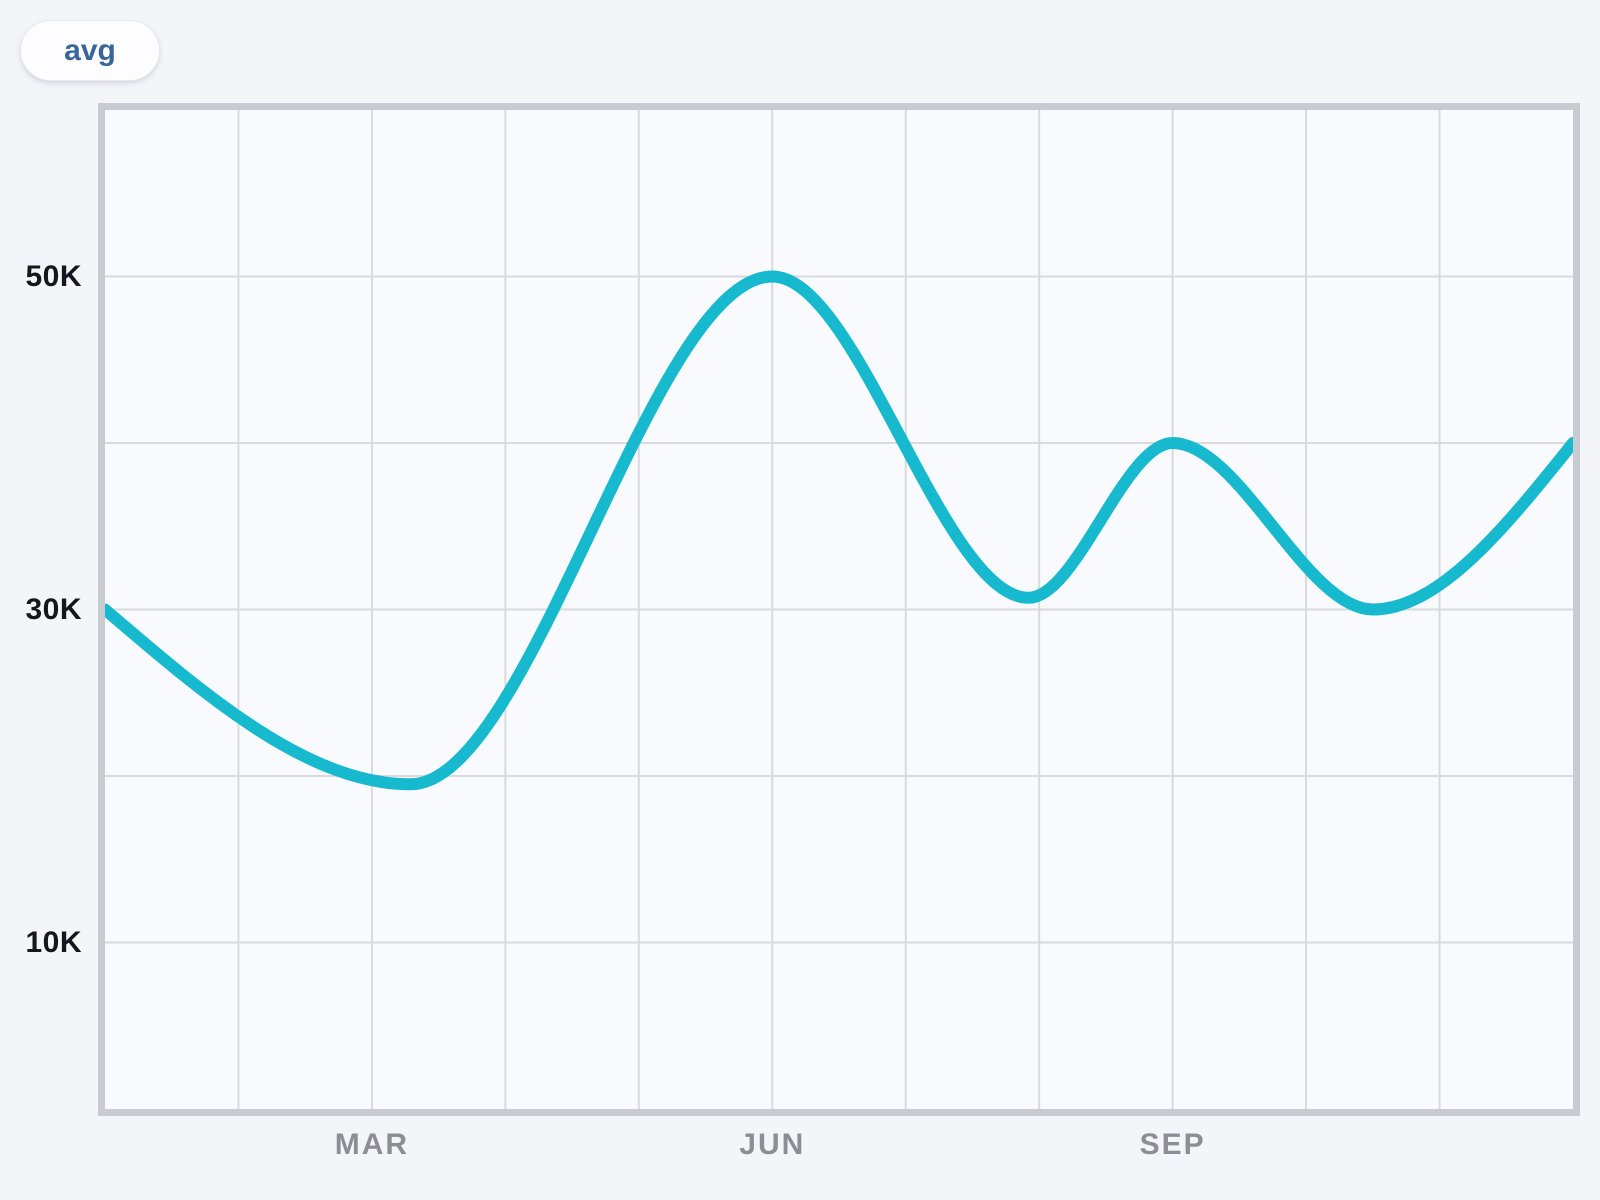 This screenshot has width=1600, height=1200. I want to click on avg-legend-button: avg, so click(90, 50).